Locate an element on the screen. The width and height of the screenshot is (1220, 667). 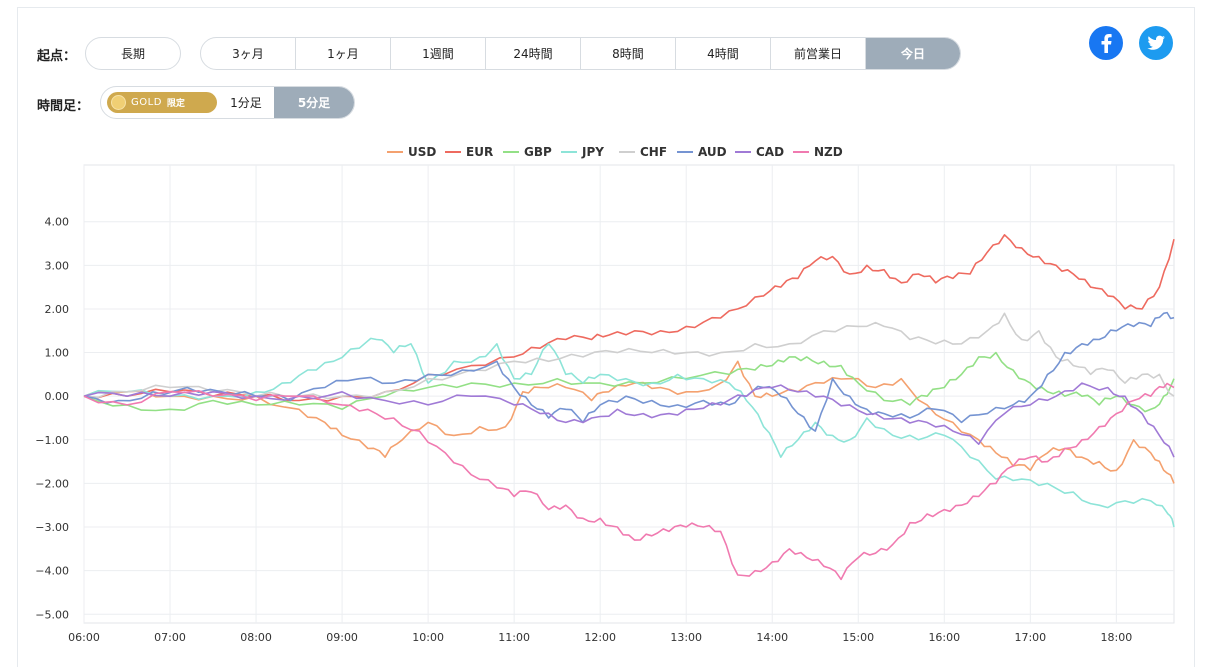
gold-limited-text: 限定 is located at coordinates (175, 104).